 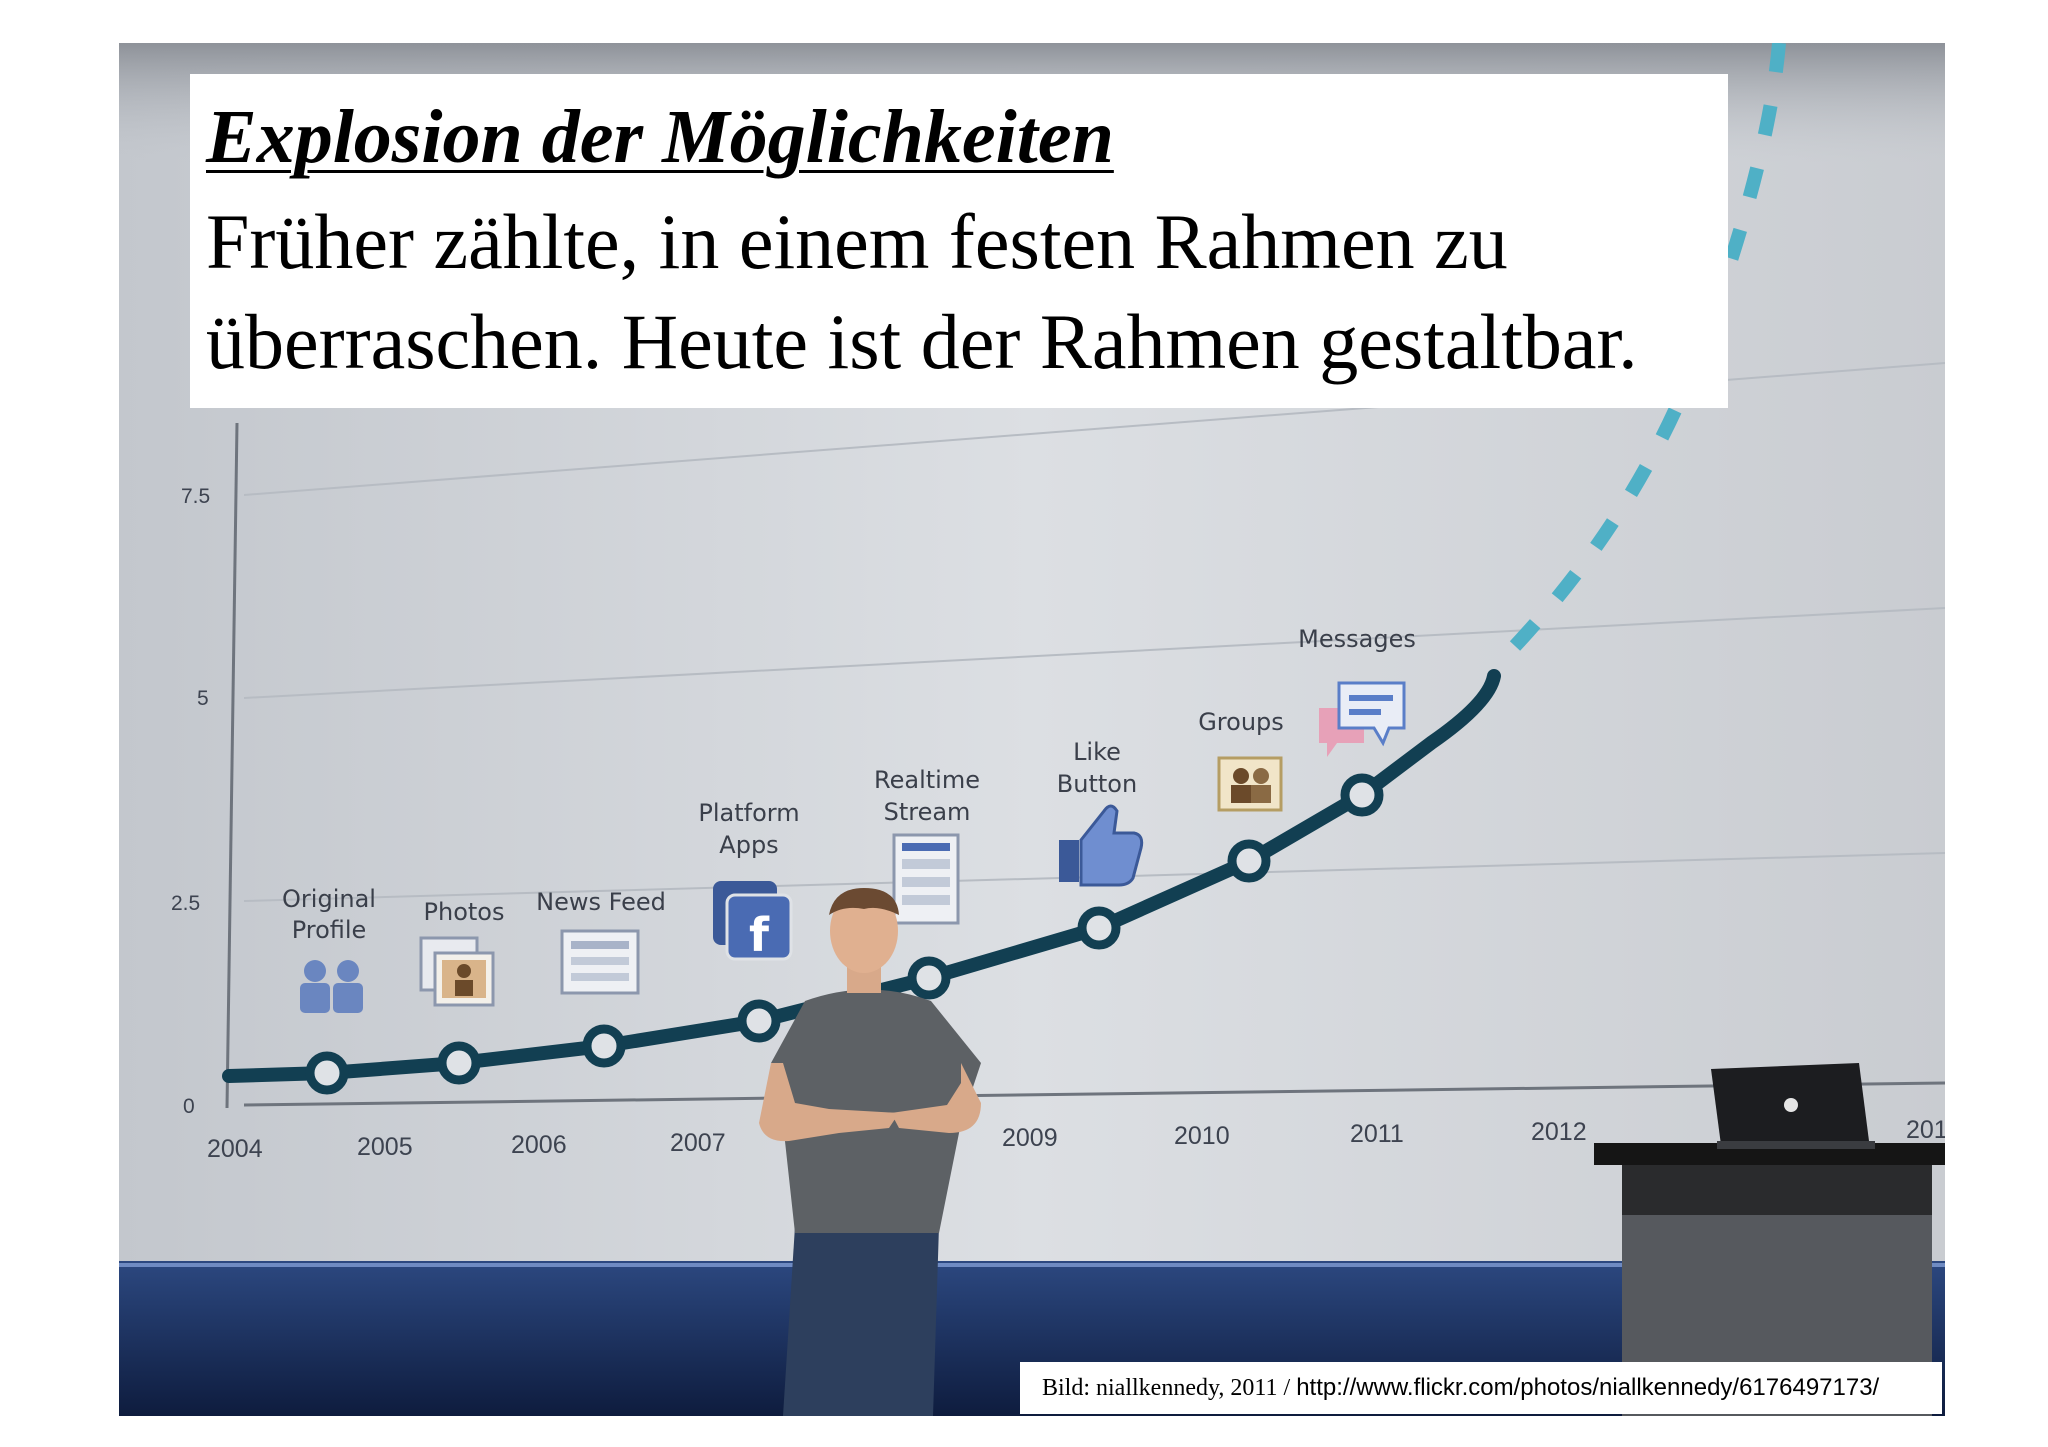 I want to click on people-icon, so click(x=331, y=986).